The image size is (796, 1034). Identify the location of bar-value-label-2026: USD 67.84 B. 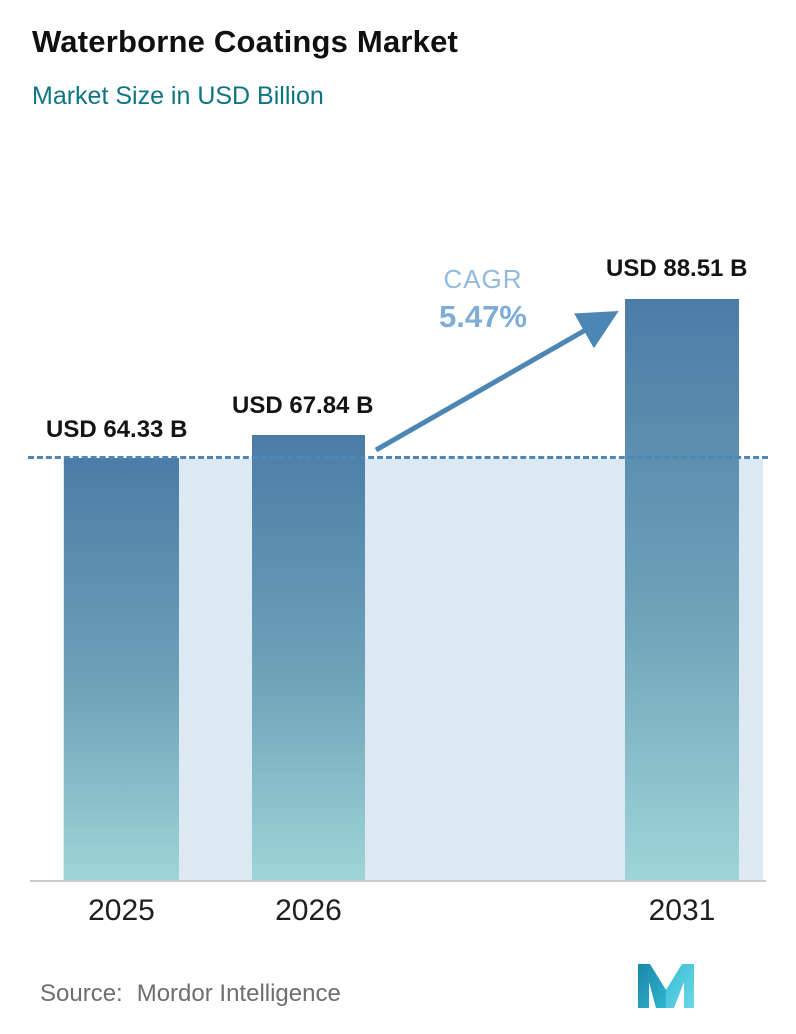
(303, 405).